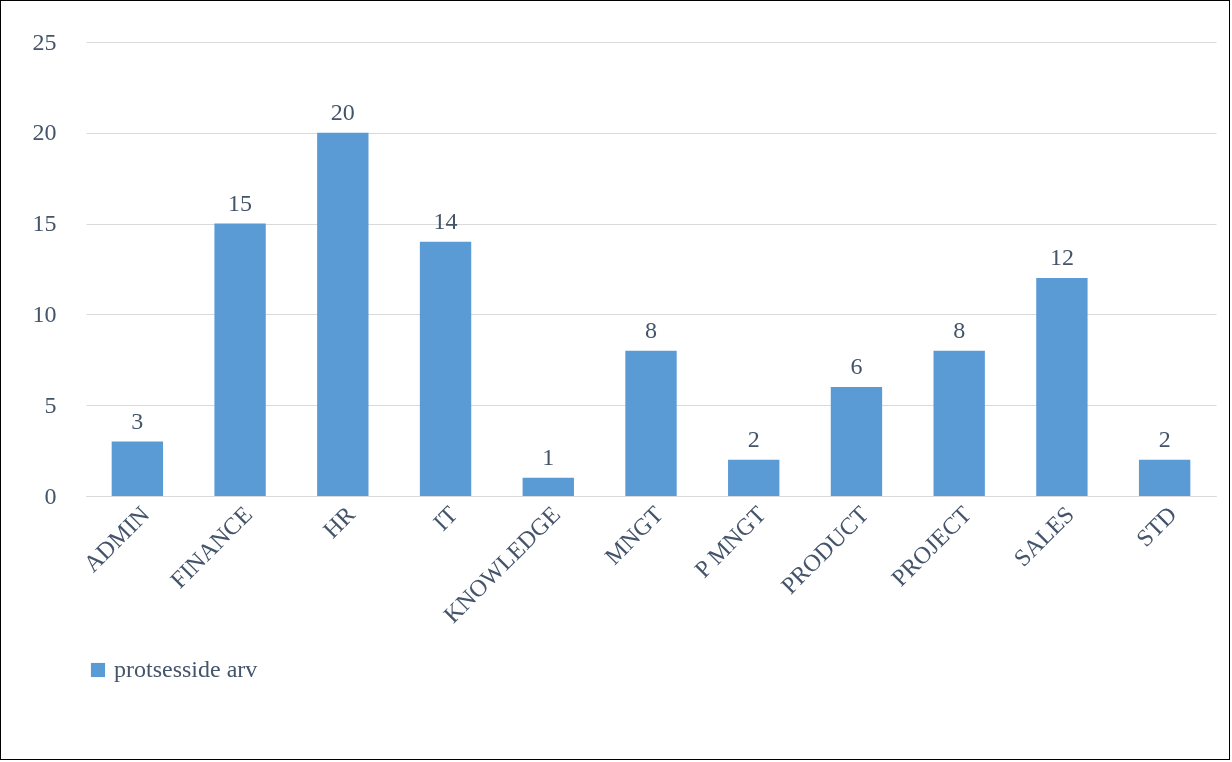 This screenshot has height=762, width=1232. Describe the element at coordinates (1156, 526) in the screenshot. I see `x-tick-label: STD` at that location.